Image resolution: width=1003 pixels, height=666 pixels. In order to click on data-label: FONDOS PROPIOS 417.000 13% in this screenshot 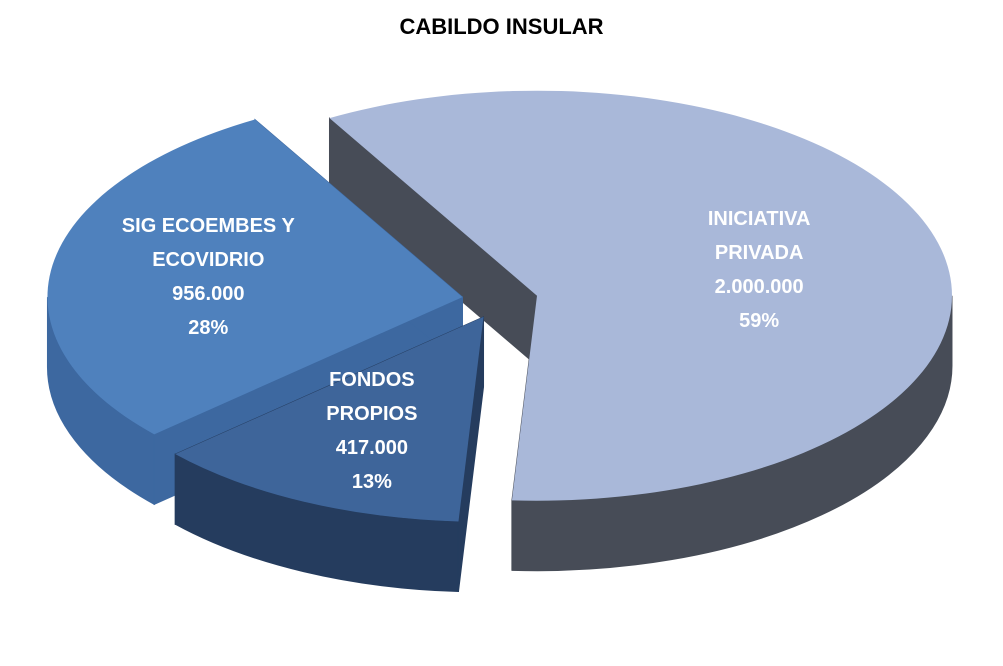, I will do `click(372, 431)`.